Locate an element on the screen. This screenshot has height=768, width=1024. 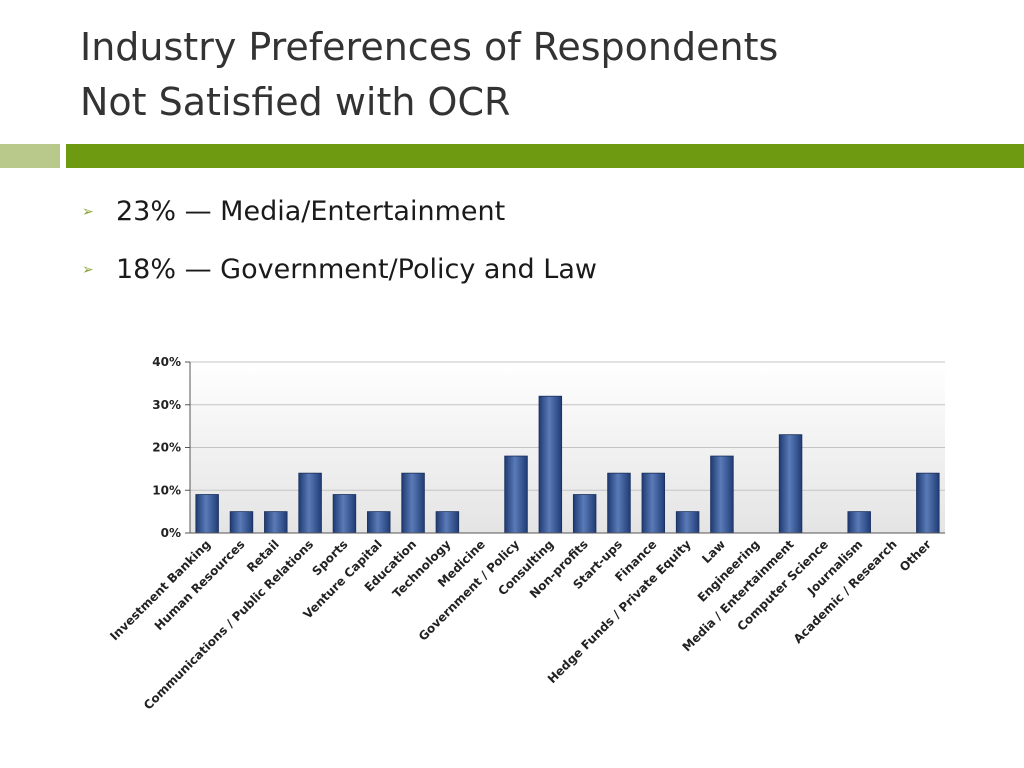
x-category-label: Law is located at coordinates (713, 551).